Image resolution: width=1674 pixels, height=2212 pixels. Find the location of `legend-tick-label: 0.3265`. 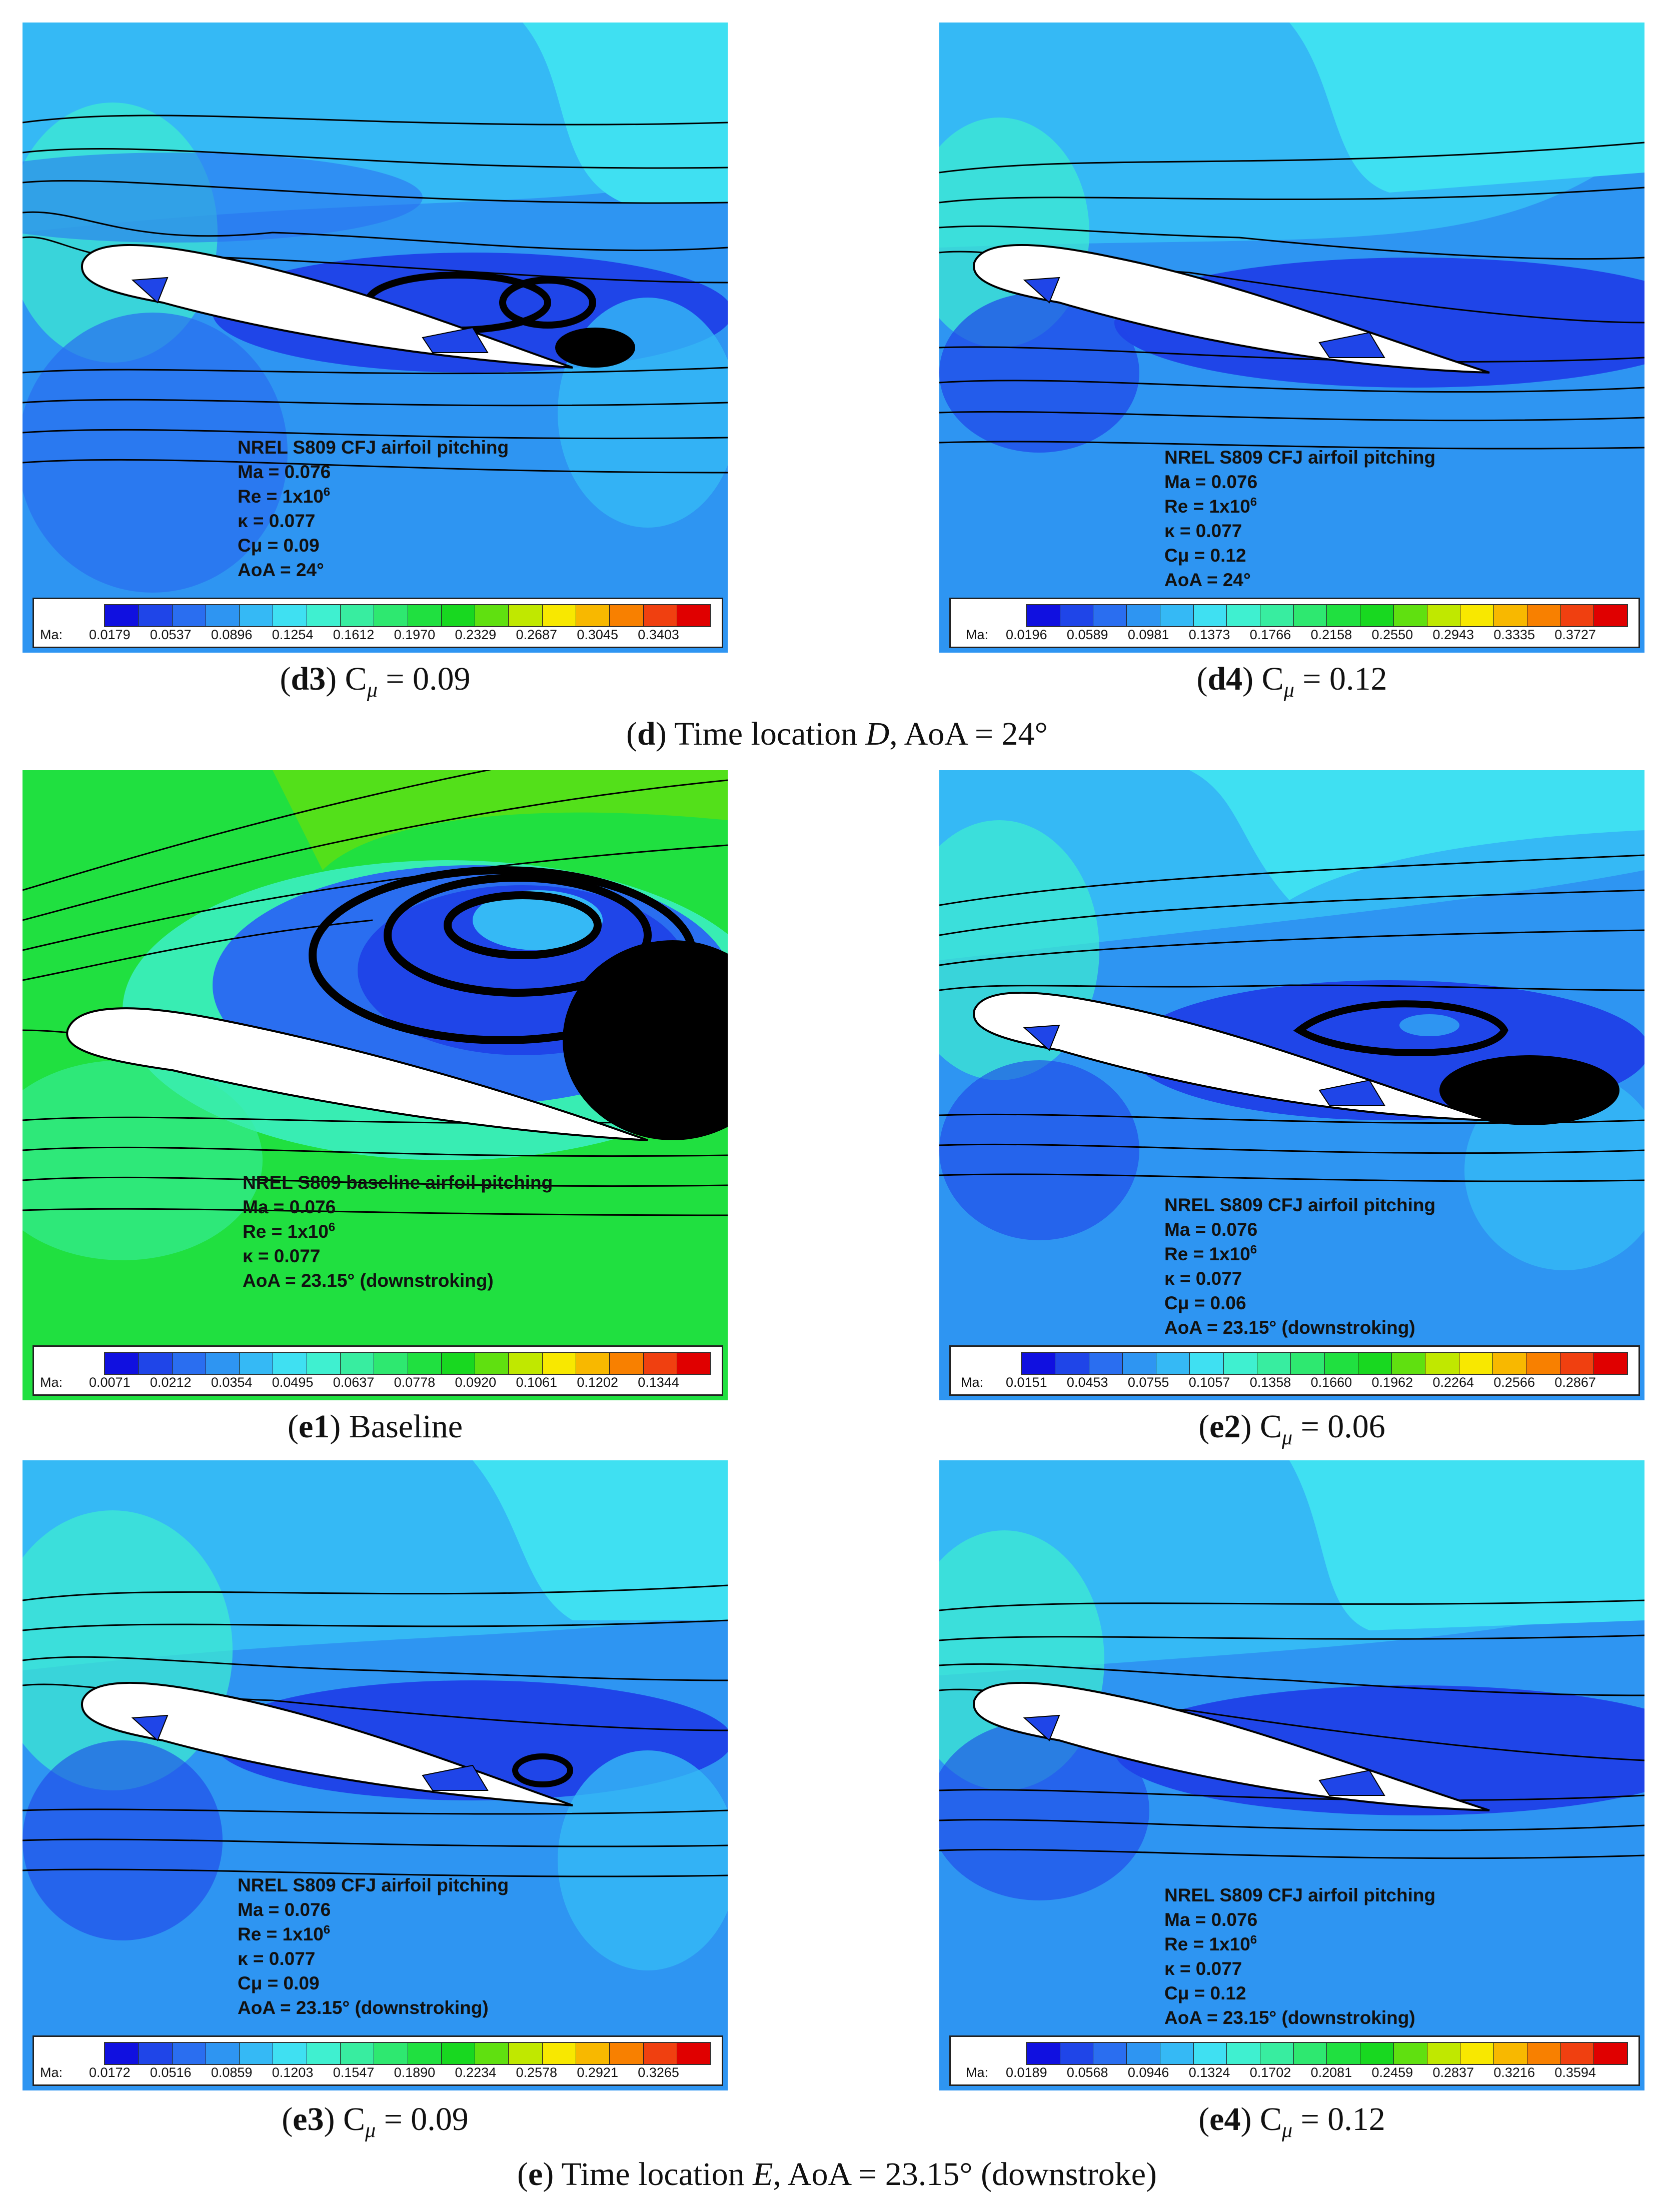

legend-tick-label: 0.3265 is located at coordinates (658, 2072).